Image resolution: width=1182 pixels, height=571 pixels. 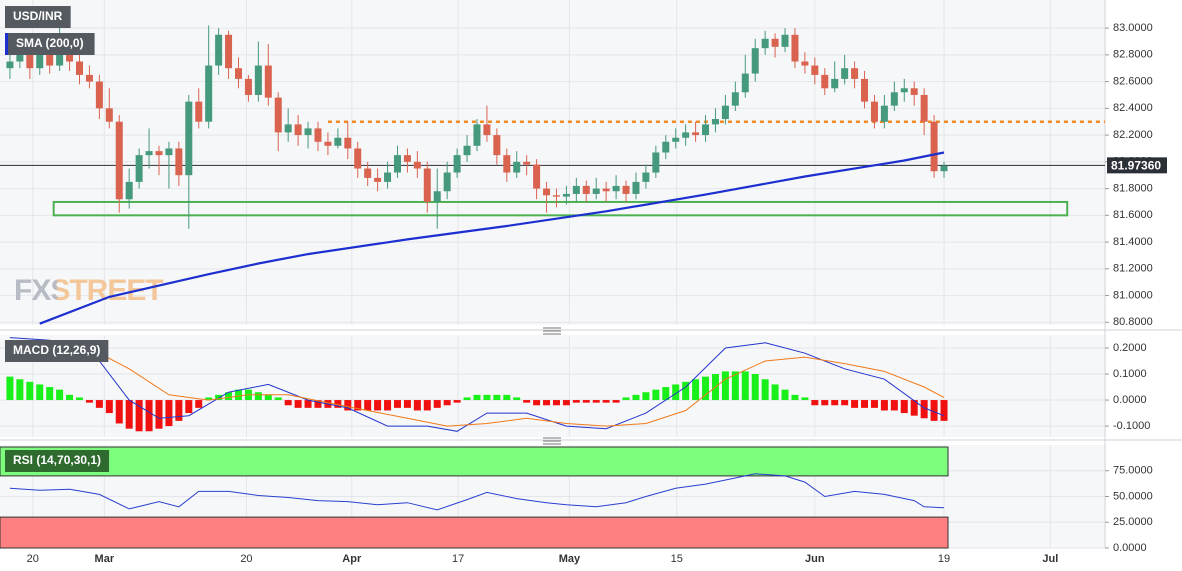 What do you see at coordinates (1133, 471) in the screenshot?
I see `y-tick-label: 75.0000` at bounding box center [1133, 471].